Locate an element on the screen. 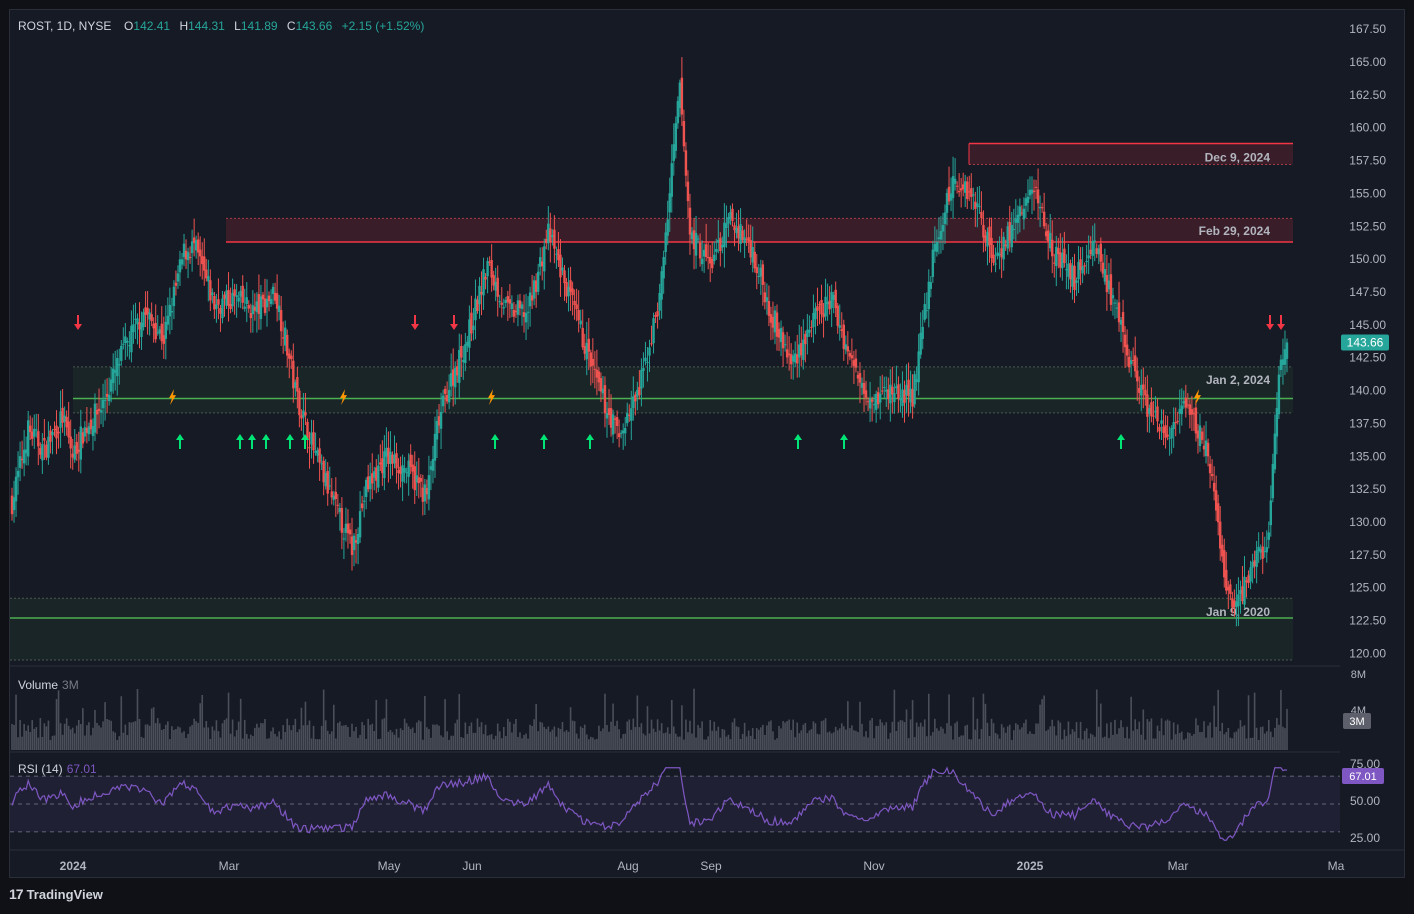 The image size is (1414, 914). volume-pane-label: Volume 3M is located at coordinates (48, 685).